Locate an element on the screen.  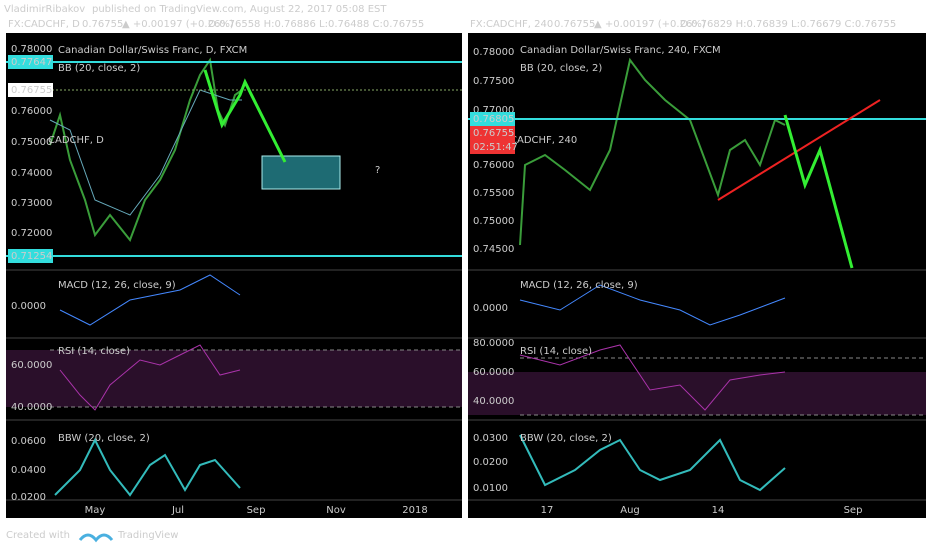
x-label: 14 is located at coordinates (718, 510).